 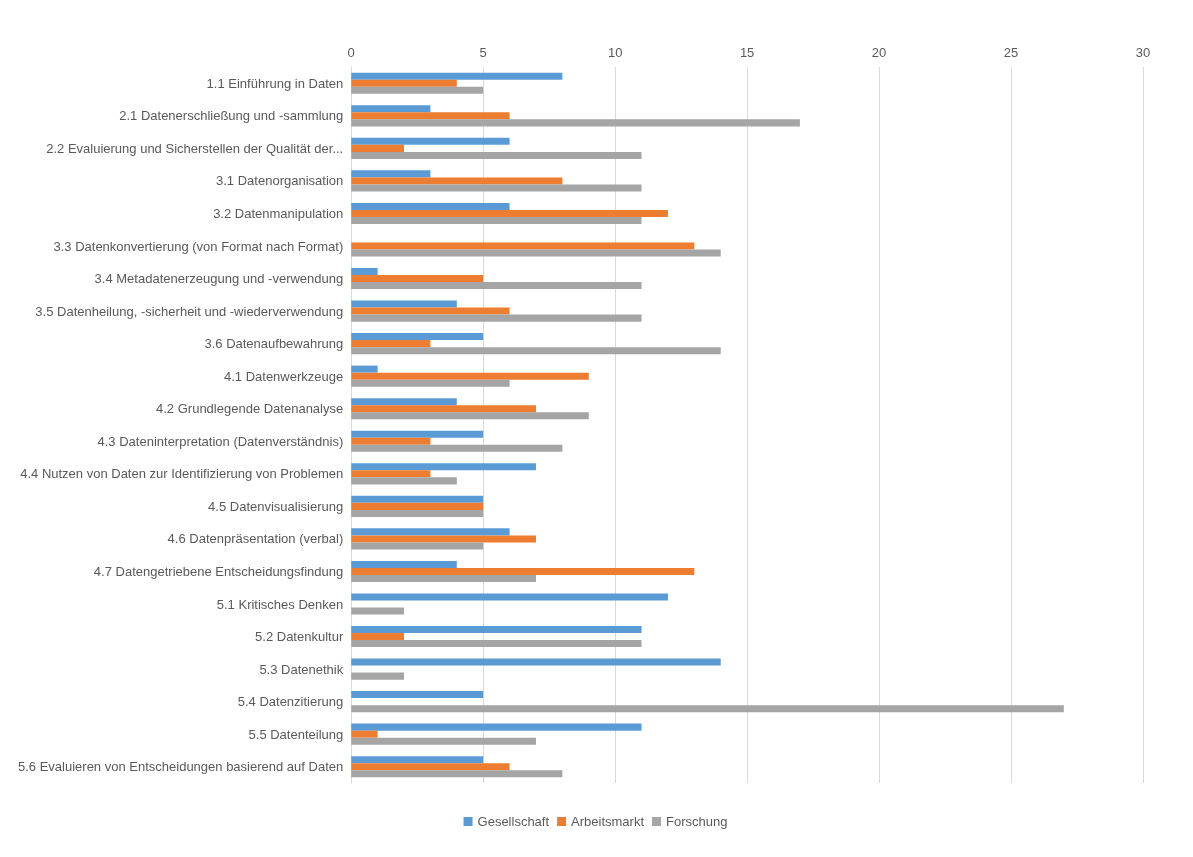 I want to click on legend-label: Arbeitsmarkt, so click(x=608, y=821).